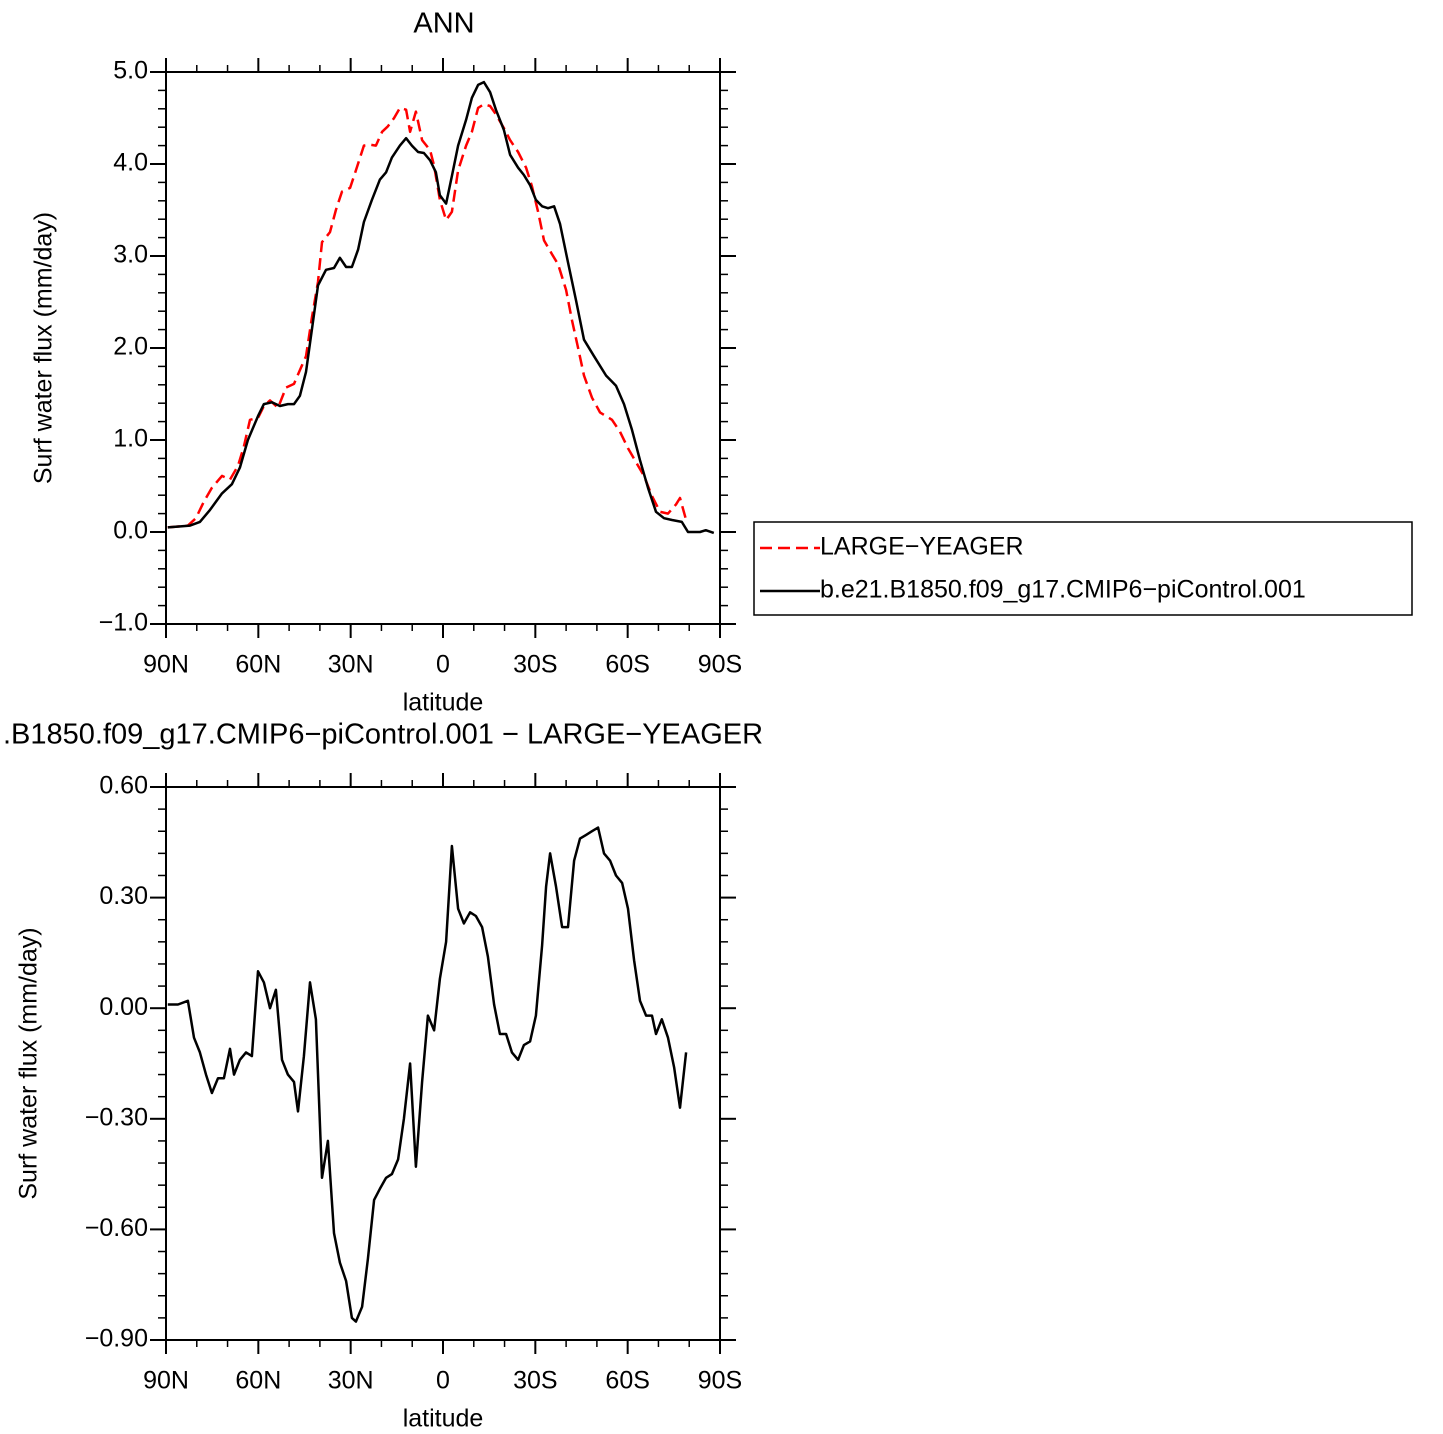 Image resolution: width=1443 pixels, height=1434 pixels. I want to click on y-tick-label: −1.0, so click(123, 623).